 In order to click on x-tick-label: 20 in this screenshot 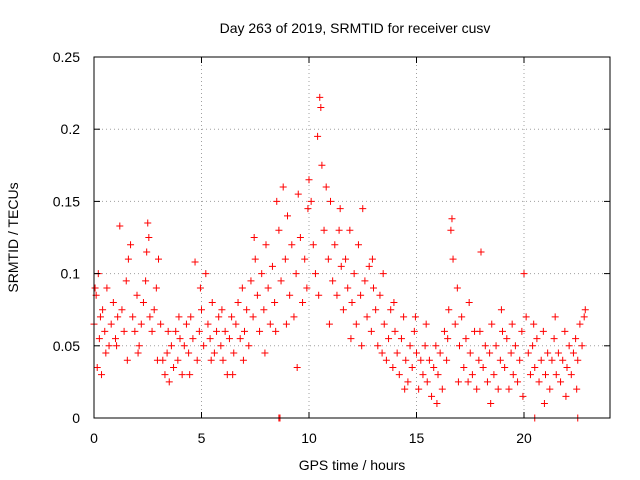, I will do `click(524, 438)`.